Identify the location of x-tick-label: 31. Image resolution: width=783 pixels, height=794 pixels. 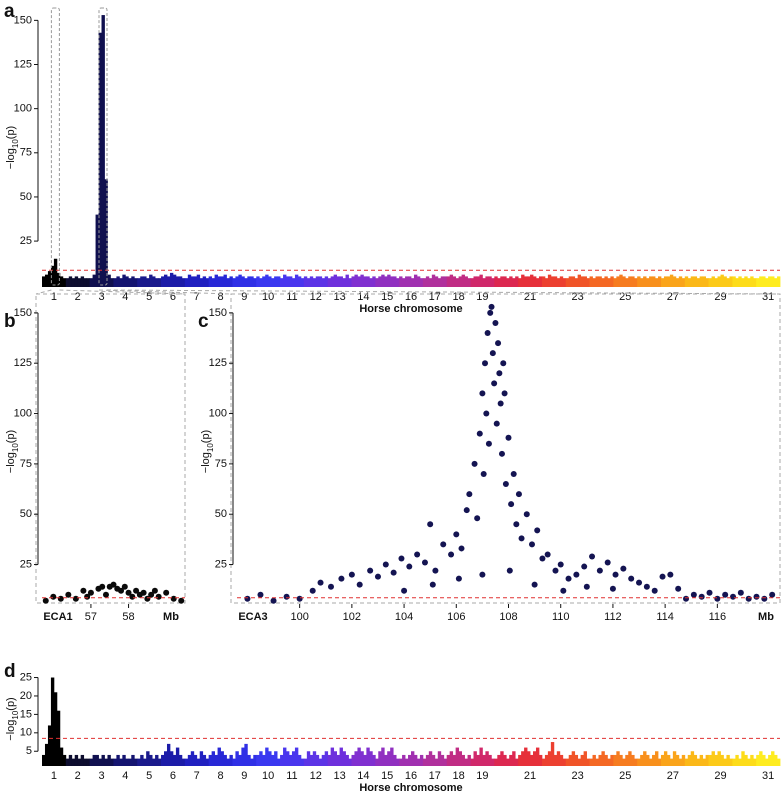
(768, 297).